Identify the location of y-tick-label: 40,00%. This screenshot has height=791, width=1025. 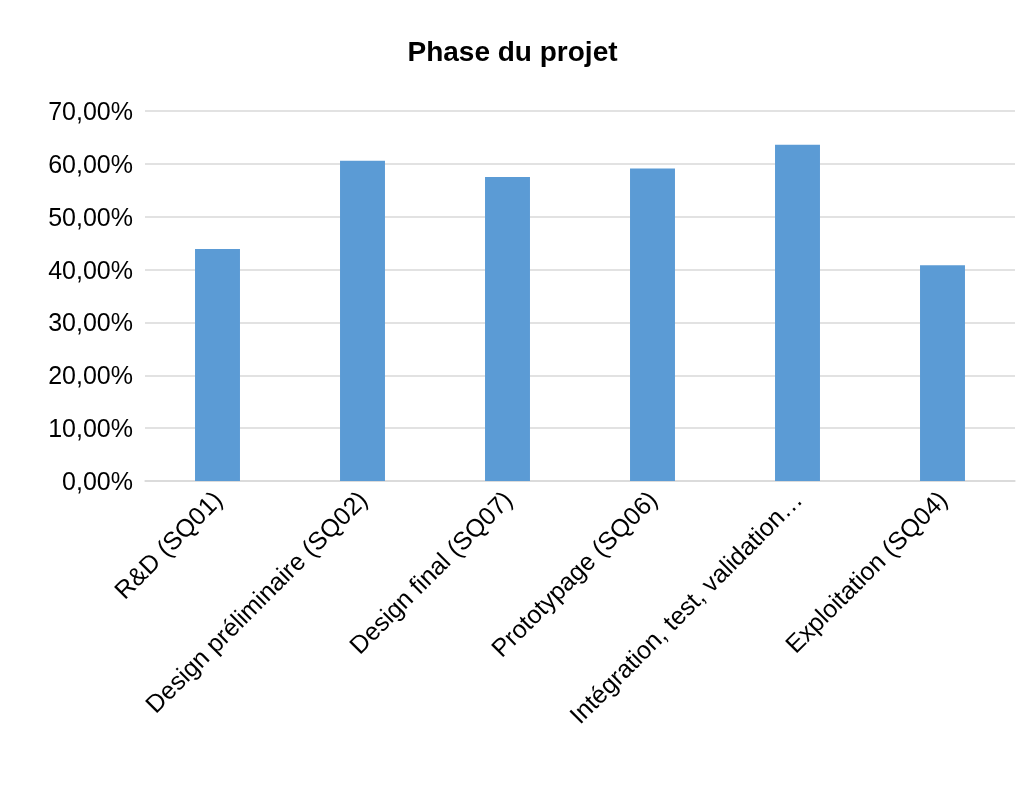
(90, 269).